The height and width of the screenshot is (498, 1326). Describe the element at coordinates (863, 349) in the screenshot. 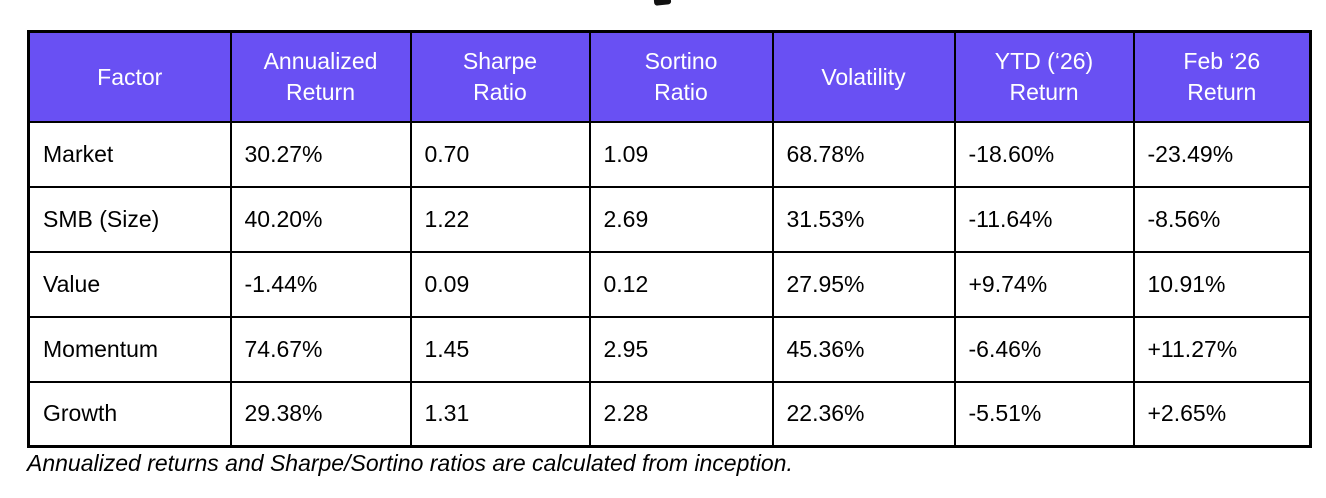

I see `table-cell: 45.36%` at that location.